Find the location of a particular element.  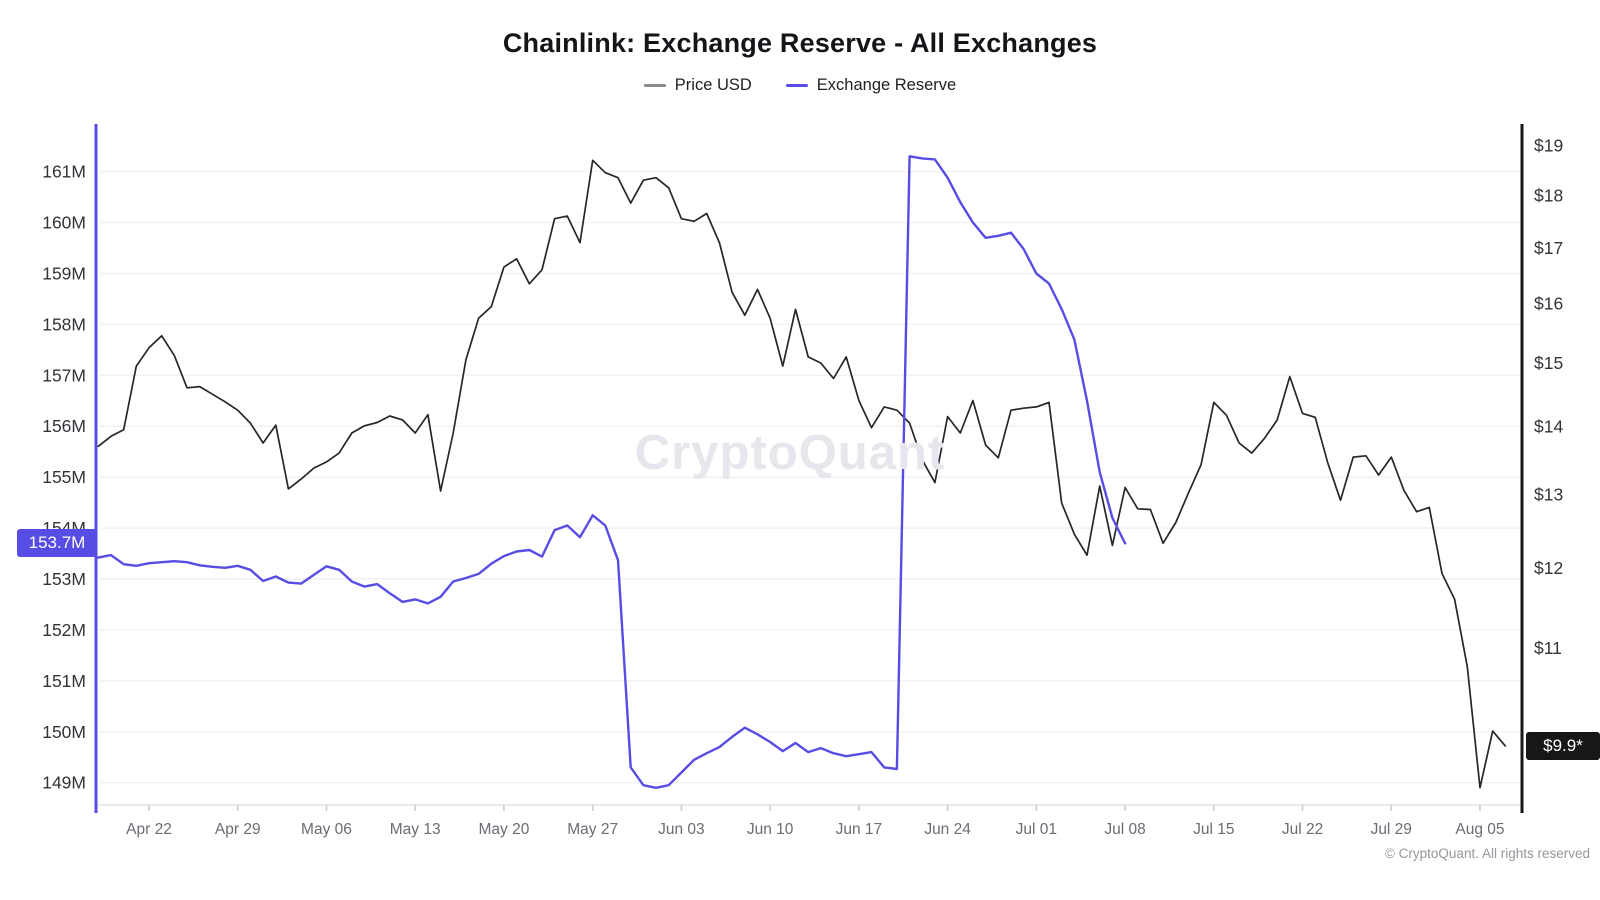

x-tick-label: Jun 24 is located at coordinates (947, 829).